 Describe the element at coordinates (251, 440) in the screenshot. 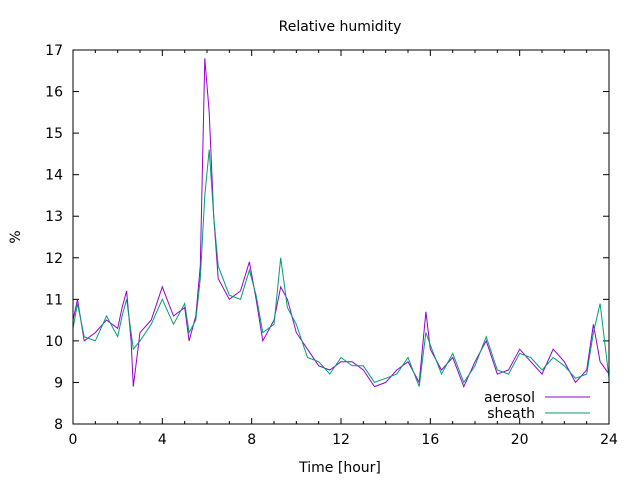

I see `x-tick-label: 8` at that location.